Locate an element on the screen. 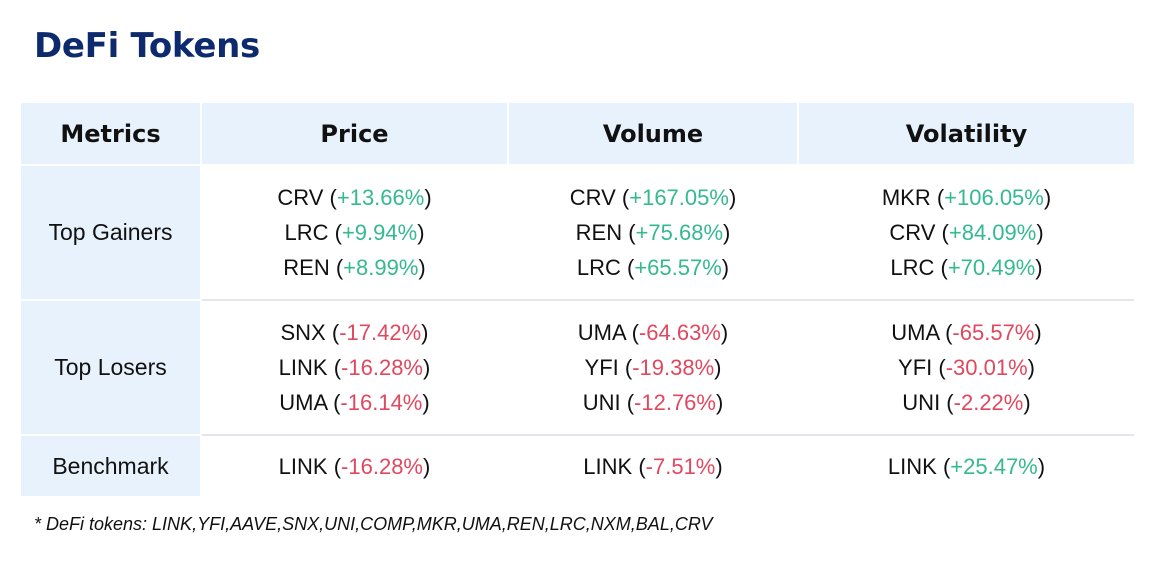  token-entry: LINK (+25.47%) is located at coordinates (966, 466).